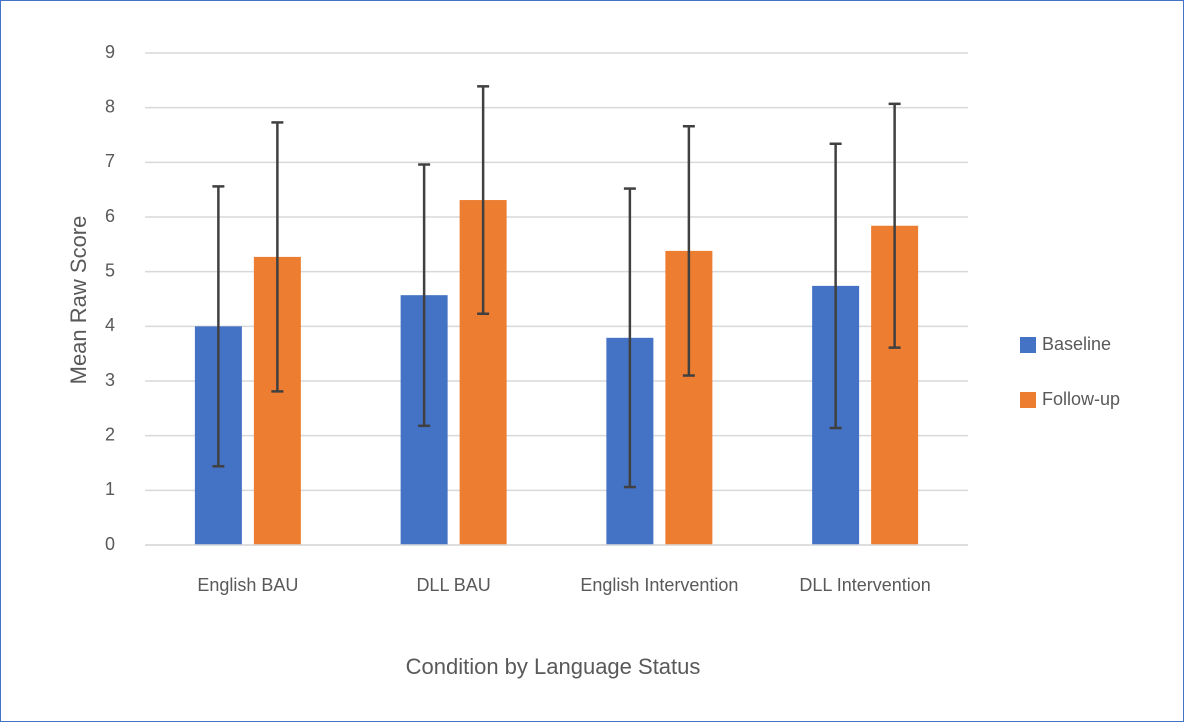  What do you see at coordinates (110, 161) in the screenshot?
I see `y-tick-label: 7` at bounding box center [110, 161].